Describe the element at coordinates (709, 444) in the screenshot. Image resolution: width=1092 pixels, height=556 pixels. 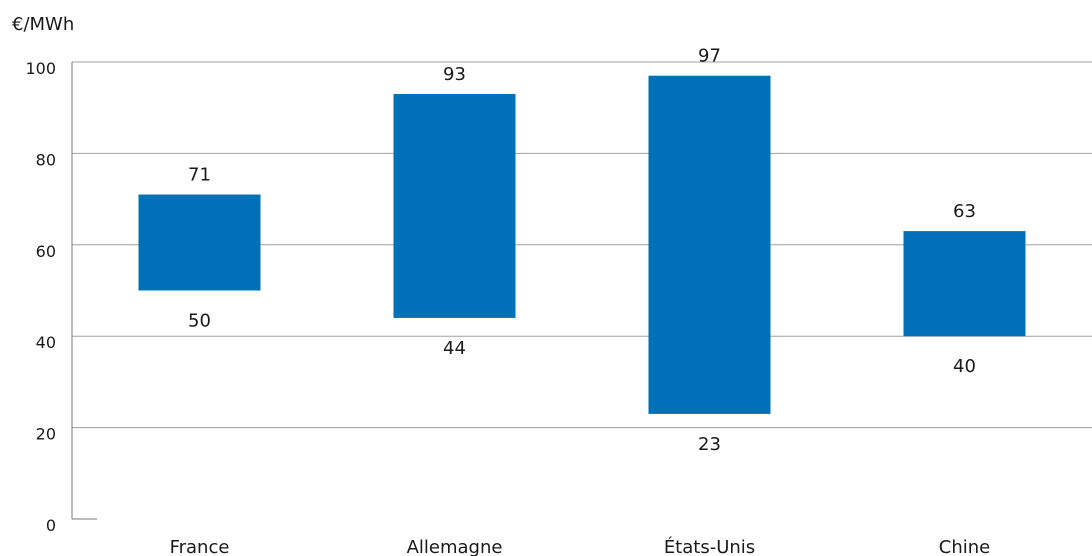
I see `low-value-label: 23` at that location.